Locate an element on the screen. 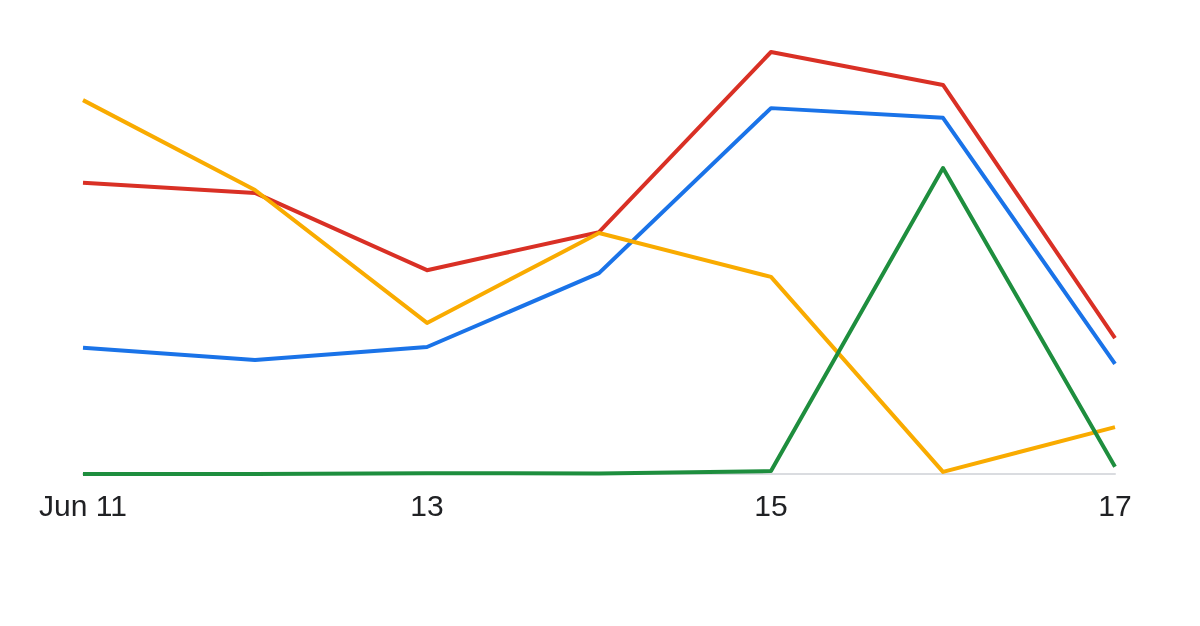  x-tick-label: Jun 11 is located at coordinates (83, 505).